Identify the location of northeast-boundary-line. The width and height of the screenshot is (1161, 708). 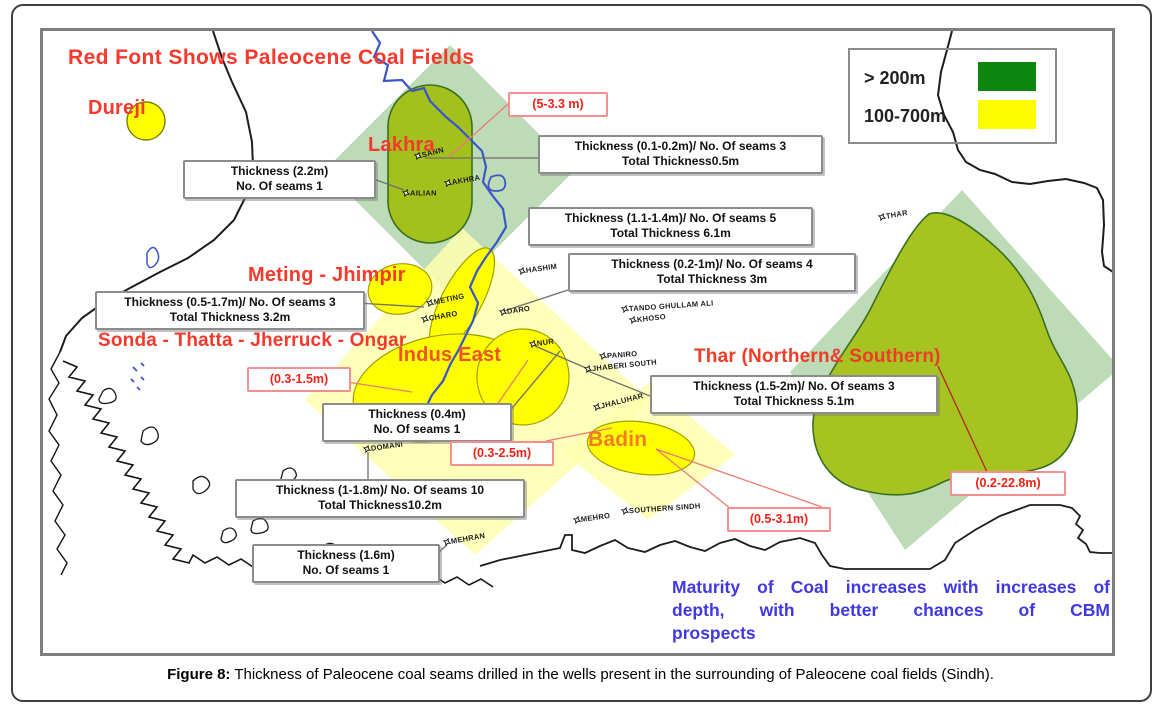
(1024, 152).